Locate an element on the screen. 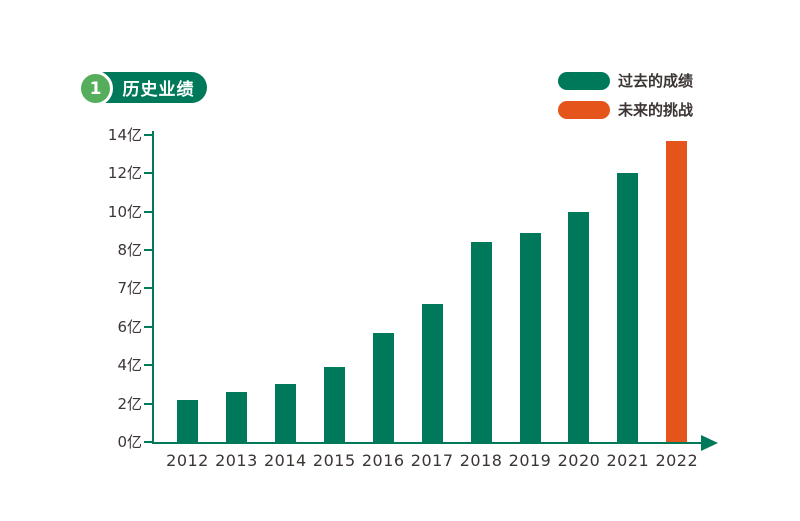 The width and height of the screenshot is (800, 521). bar-2012 is located at coordinates (187, 420).